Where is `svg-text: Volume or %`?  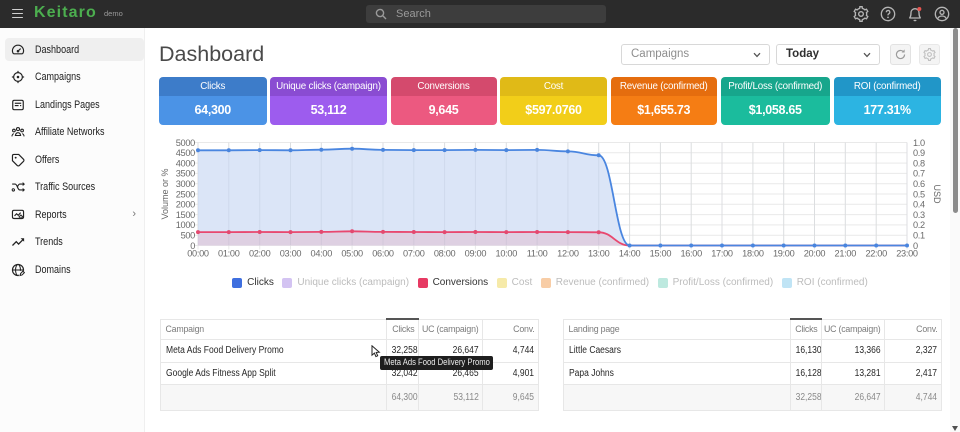 svg-text: Volume or % is located at coordinates (165, 193).